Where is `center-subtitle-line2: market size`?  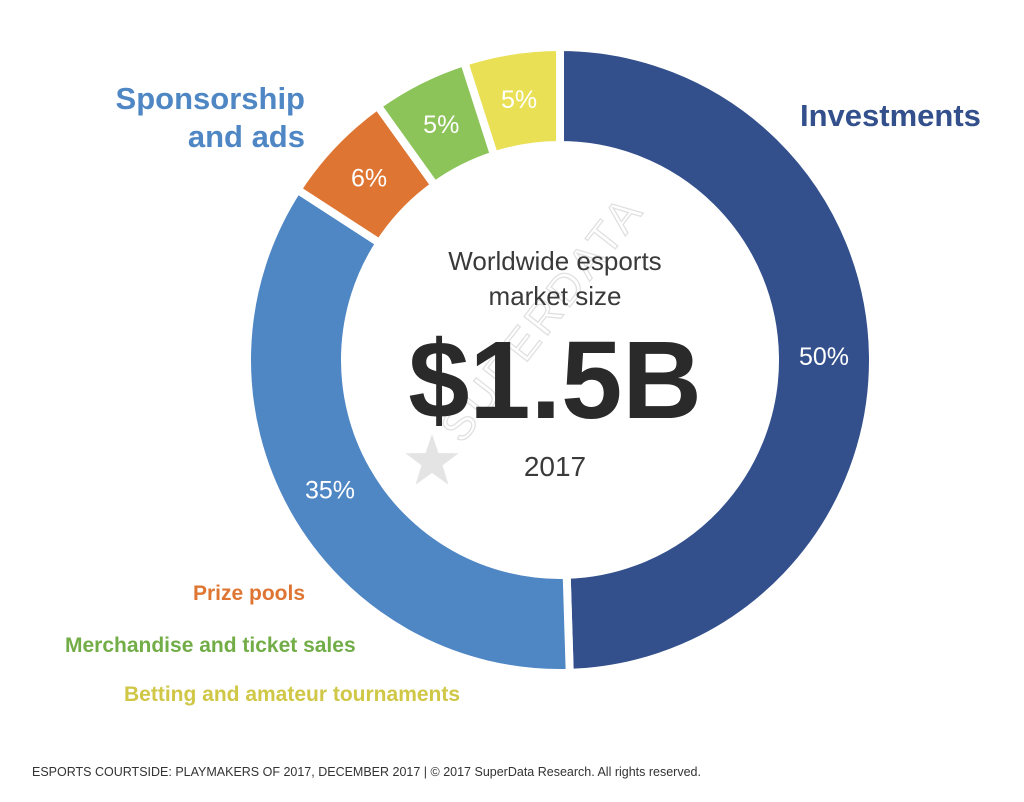
center-subtitle-line2: market size is located at coordinates (555, 296).